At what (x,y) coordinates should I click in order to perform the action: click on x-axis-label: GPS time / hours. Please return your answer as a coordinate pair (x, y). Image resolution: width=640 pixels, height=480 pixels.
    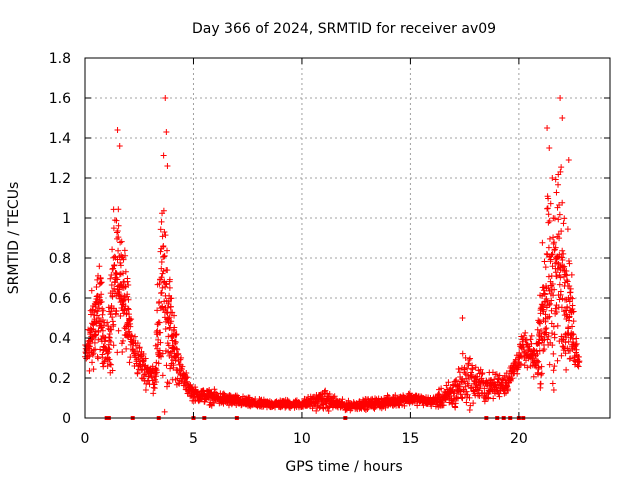
    Looking at the image, I should click on (343, 467).